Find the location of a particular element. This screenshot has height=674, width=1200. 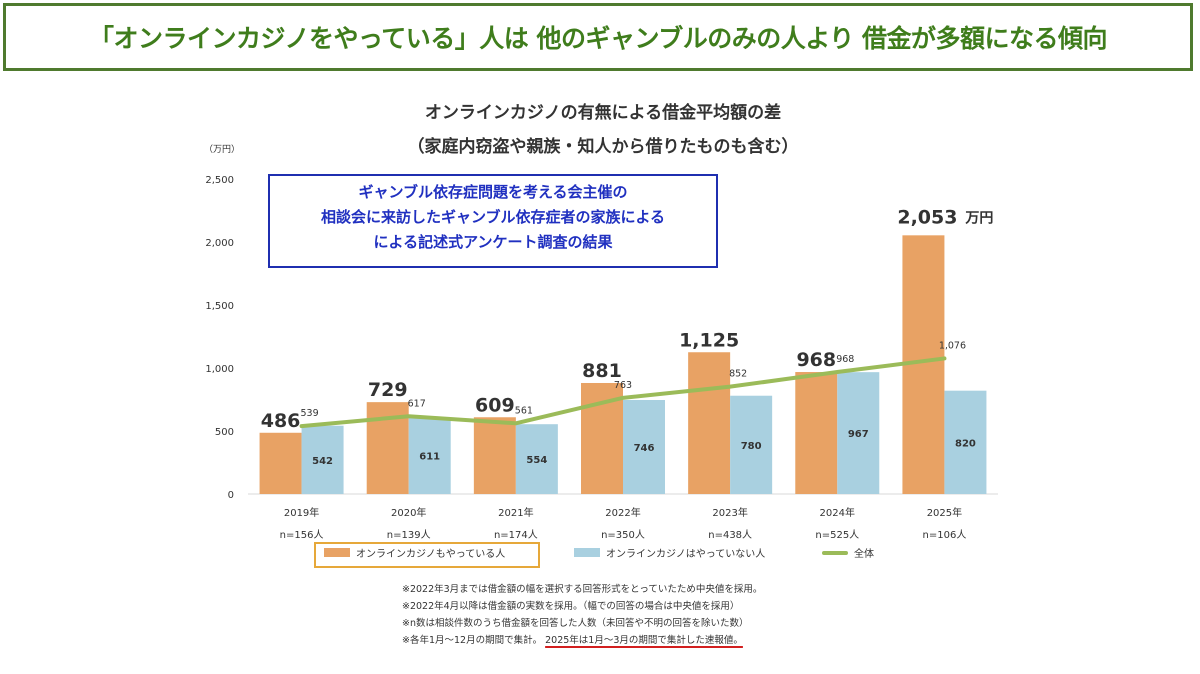

x-tick-label: 2025年 is located at coordinates (944, 512).